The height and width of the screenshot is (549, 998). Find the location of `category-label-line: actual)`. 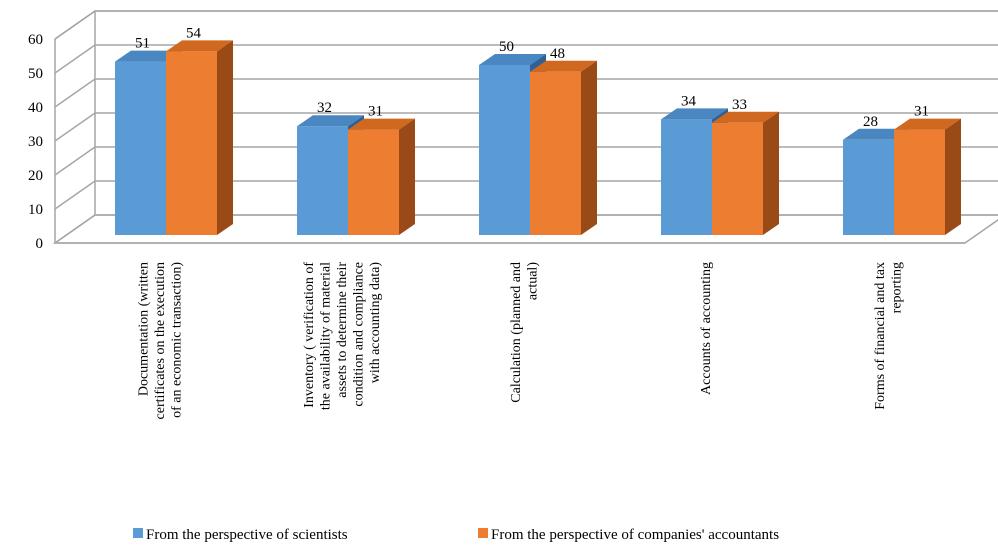

category-label-line: actual) is located at coordinates (532, 281).